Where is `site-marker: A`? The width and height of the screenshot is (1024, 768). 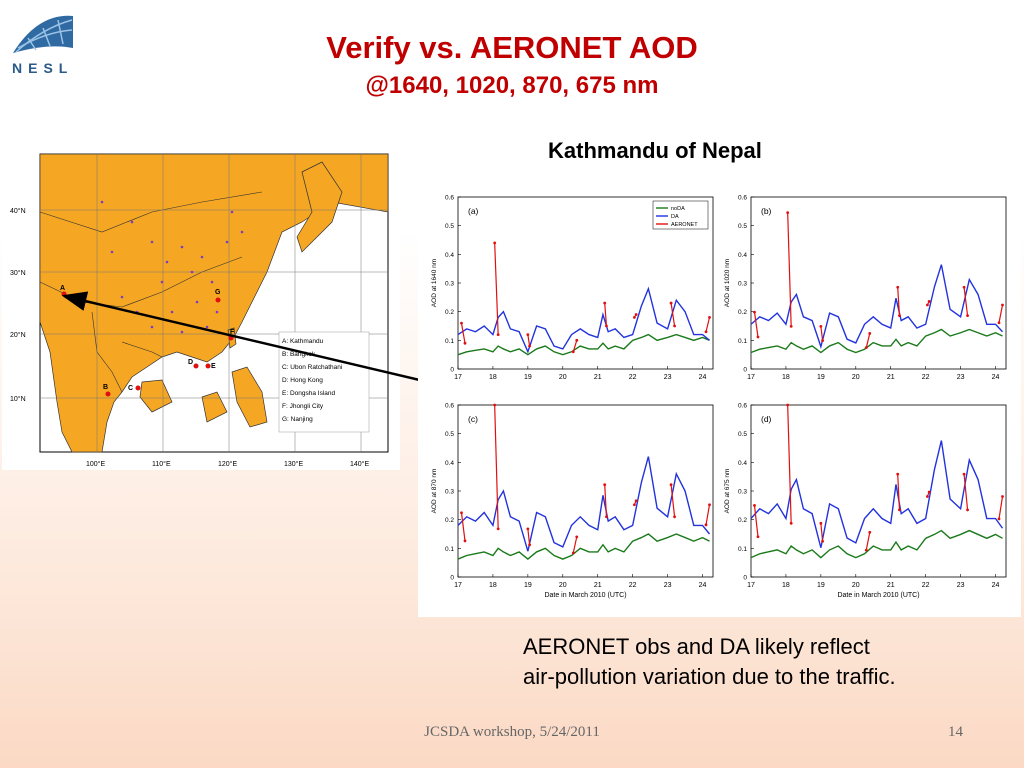 site-marker: A is located at coordinates (62, 288).